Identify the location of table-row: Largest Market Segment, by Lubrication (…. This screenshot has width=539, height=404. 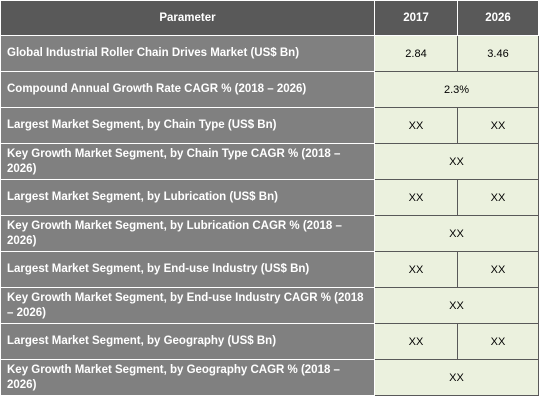
(269, 197).